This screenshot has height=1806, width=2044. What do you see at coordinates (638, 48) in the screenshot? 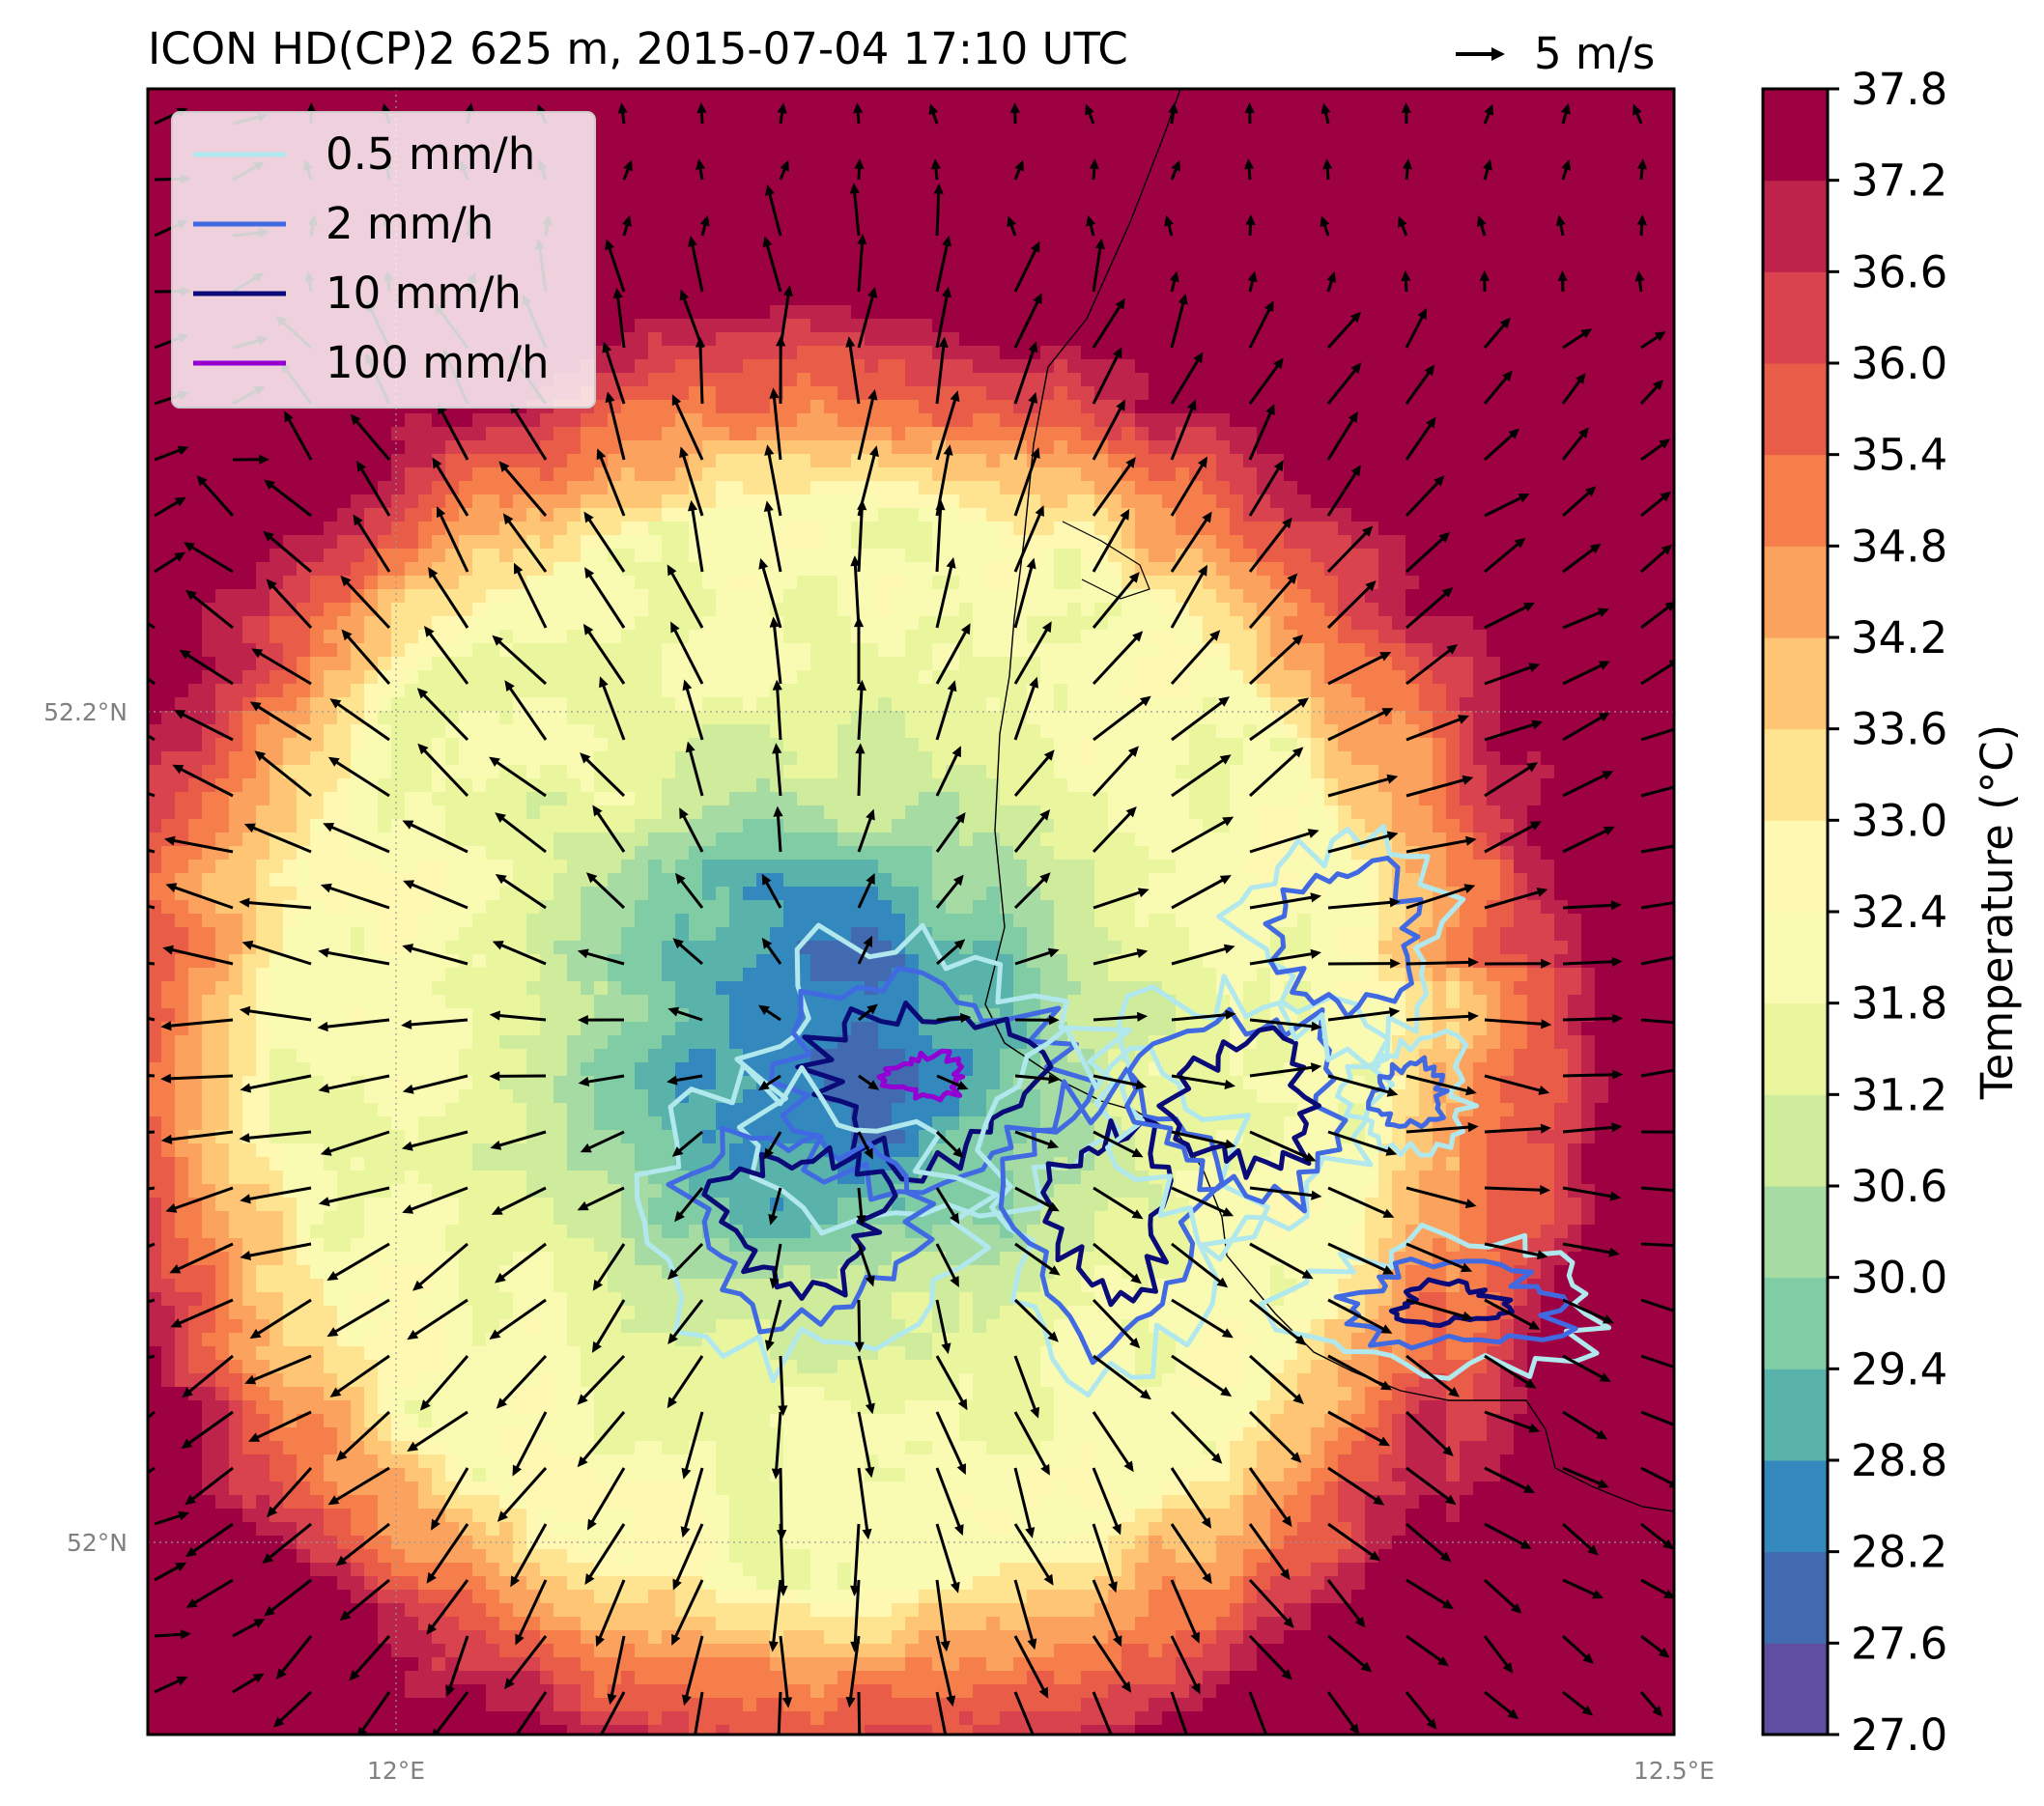
I see `chart-title: ICON HD(CP)2 625 m, 2015-07-04 17:10 UTC` at bounding box center [638, 48].